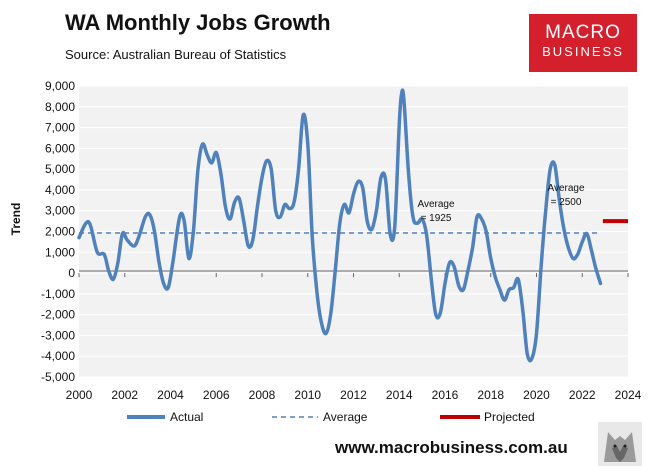  Describe the element at coordinates (79, 395) in the screenshot. I see `x-tick-label: 2000` at that location.